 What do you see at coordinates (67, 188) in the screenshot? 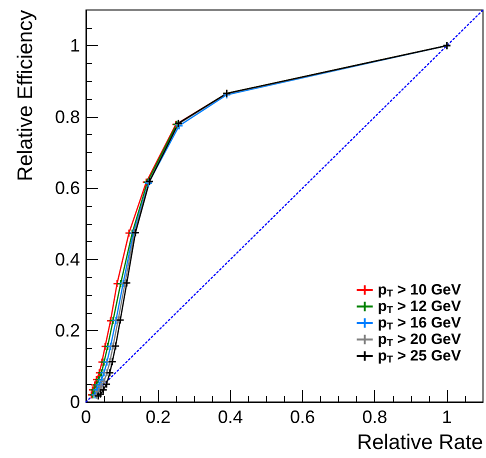
I see `y-tick-label: 0.6` at bounding box center [67, 188].